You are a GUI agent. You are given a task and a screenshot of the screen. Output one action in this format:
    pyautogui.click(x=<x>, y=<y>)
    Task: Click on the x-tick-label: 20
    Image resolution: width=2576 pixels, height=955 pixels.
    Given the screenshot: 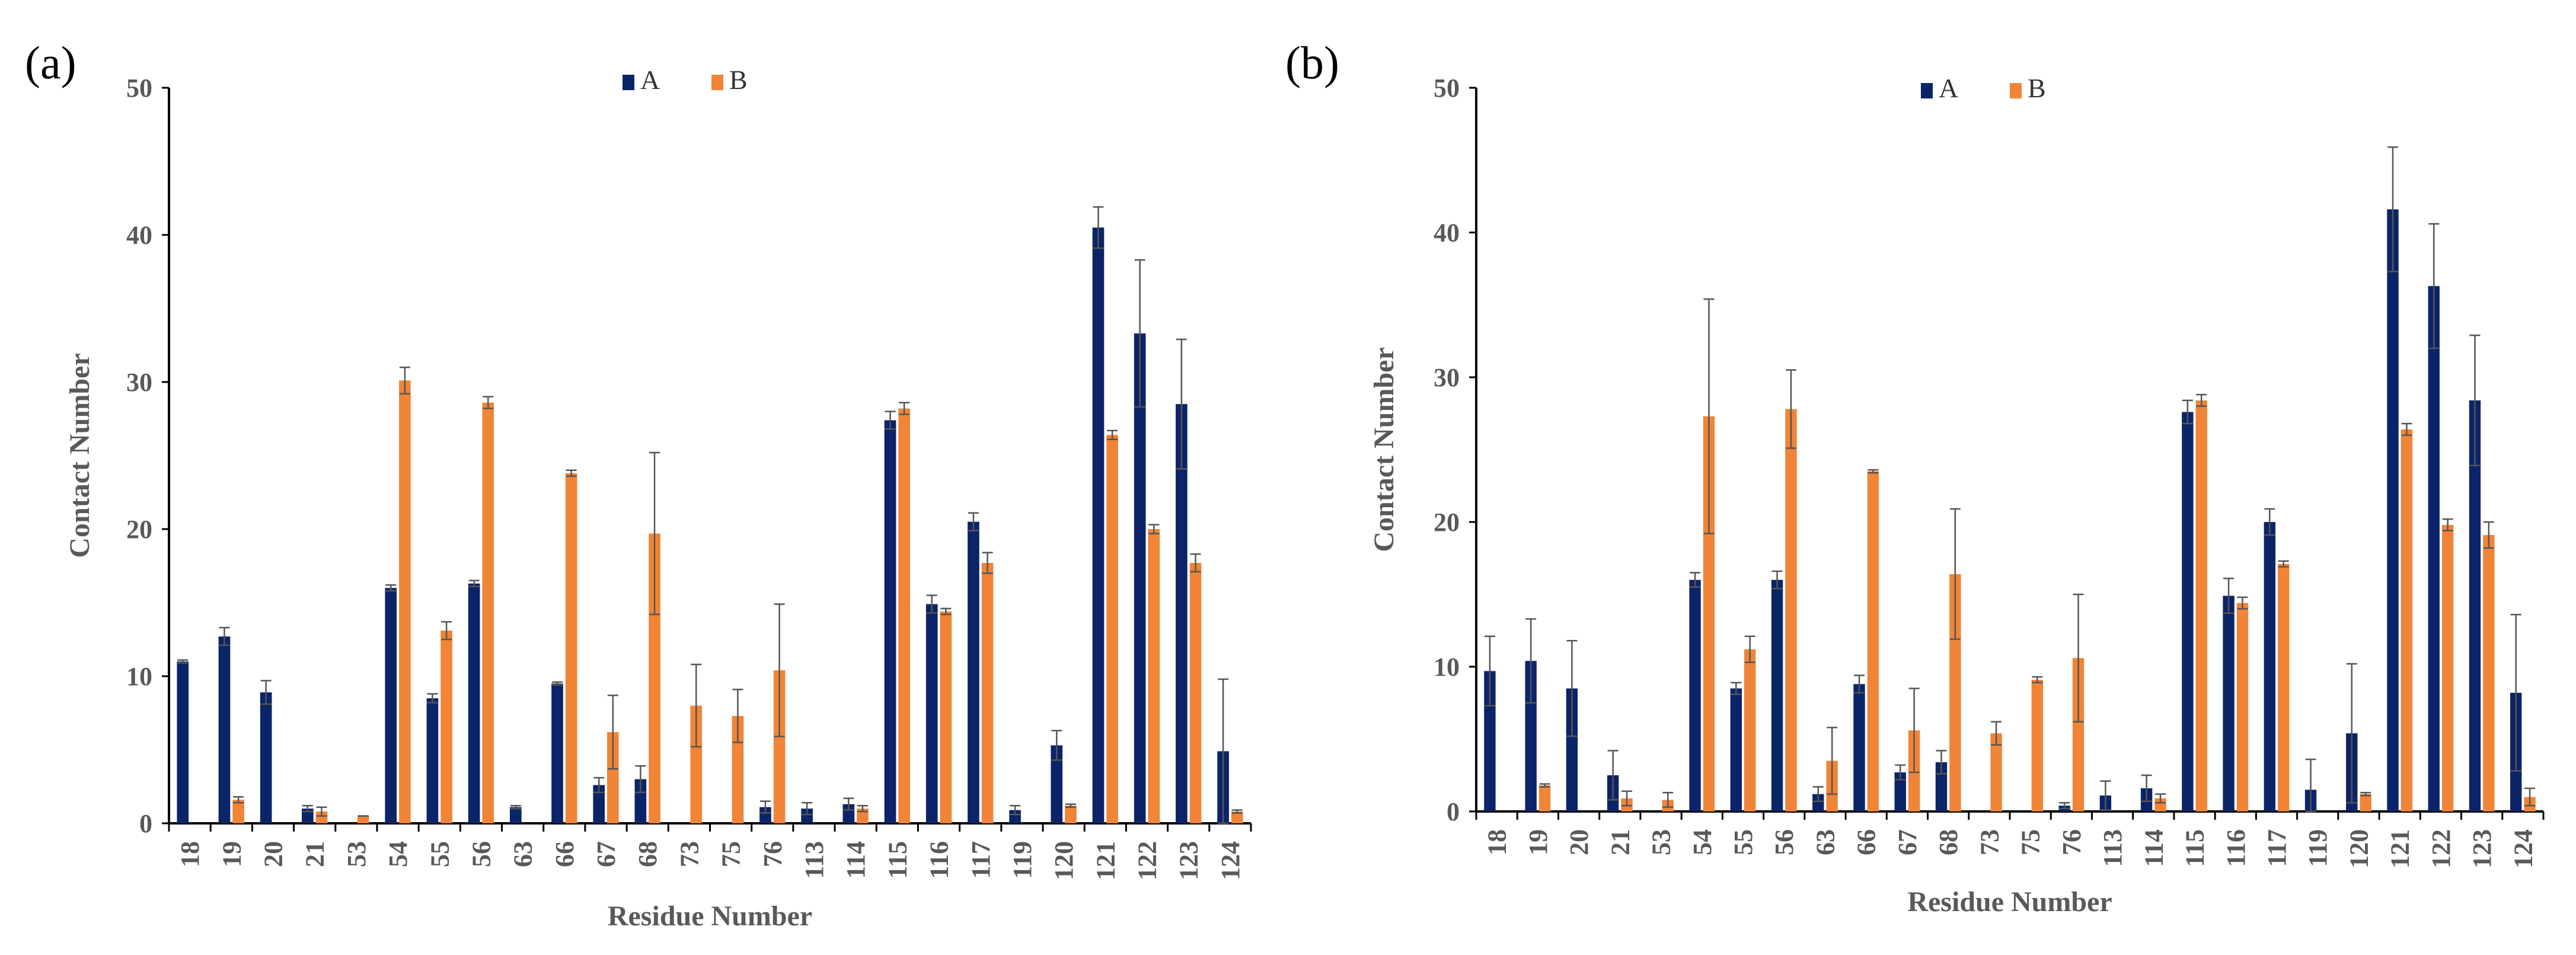 What is the action you would take?
    pyautogui.click(x=273, y=854)
    